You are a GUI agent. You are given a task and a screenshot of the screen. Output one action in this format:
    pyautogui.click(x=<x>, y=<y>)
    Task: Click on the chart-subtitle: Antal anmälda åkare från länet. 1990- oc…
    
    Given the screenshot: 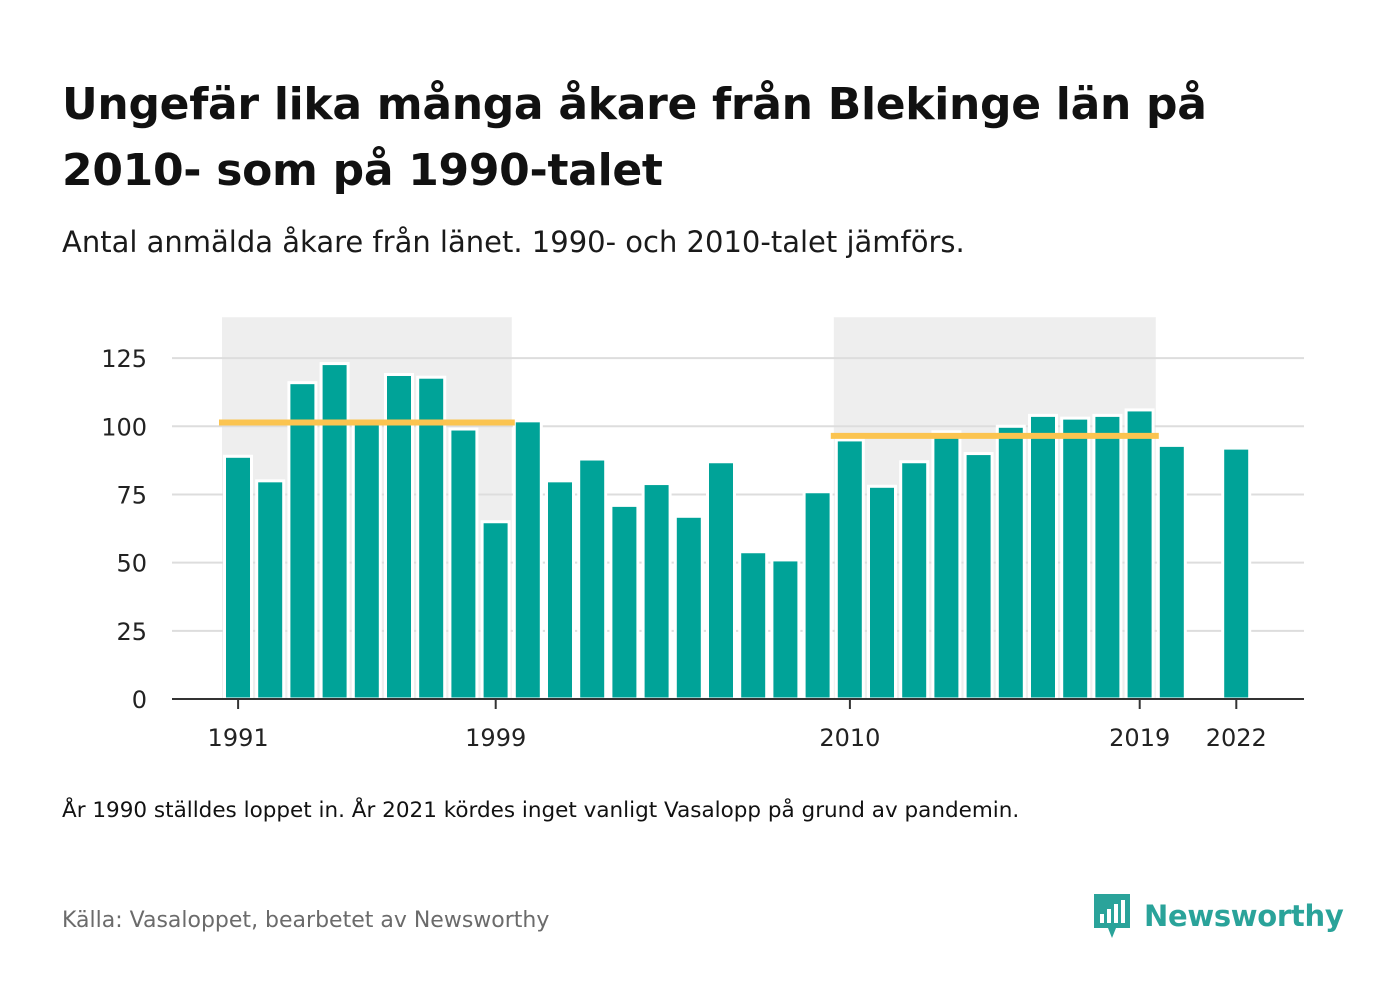 What is the action you would take?
    pyautogui.click(x=513, y=242)
    